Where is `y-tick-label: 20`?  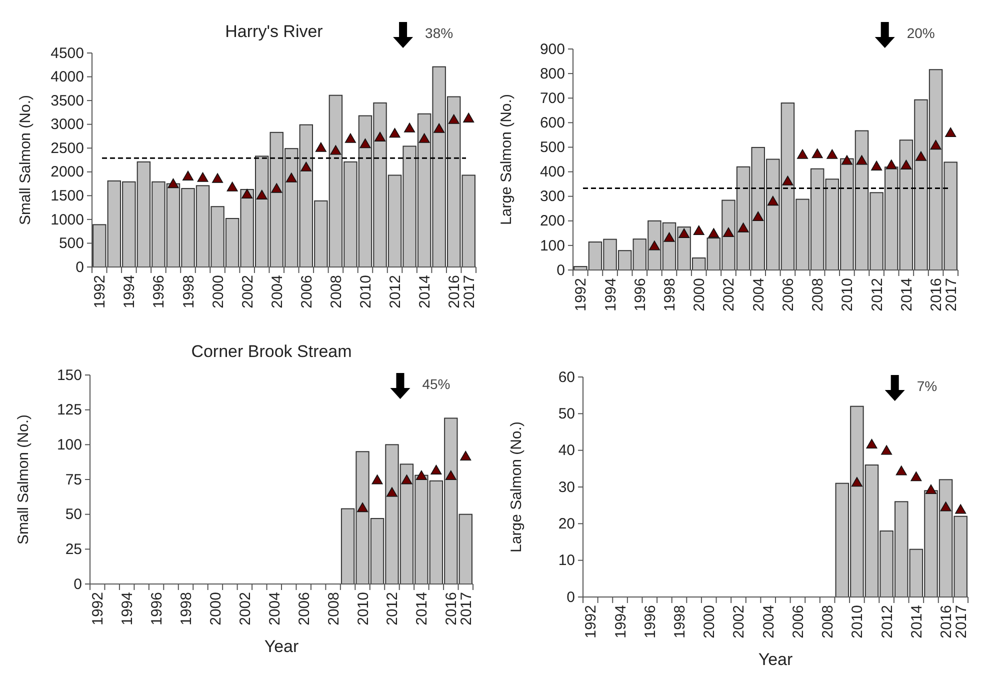
y-tick-label: 20 is located at coordinates (566, 523).